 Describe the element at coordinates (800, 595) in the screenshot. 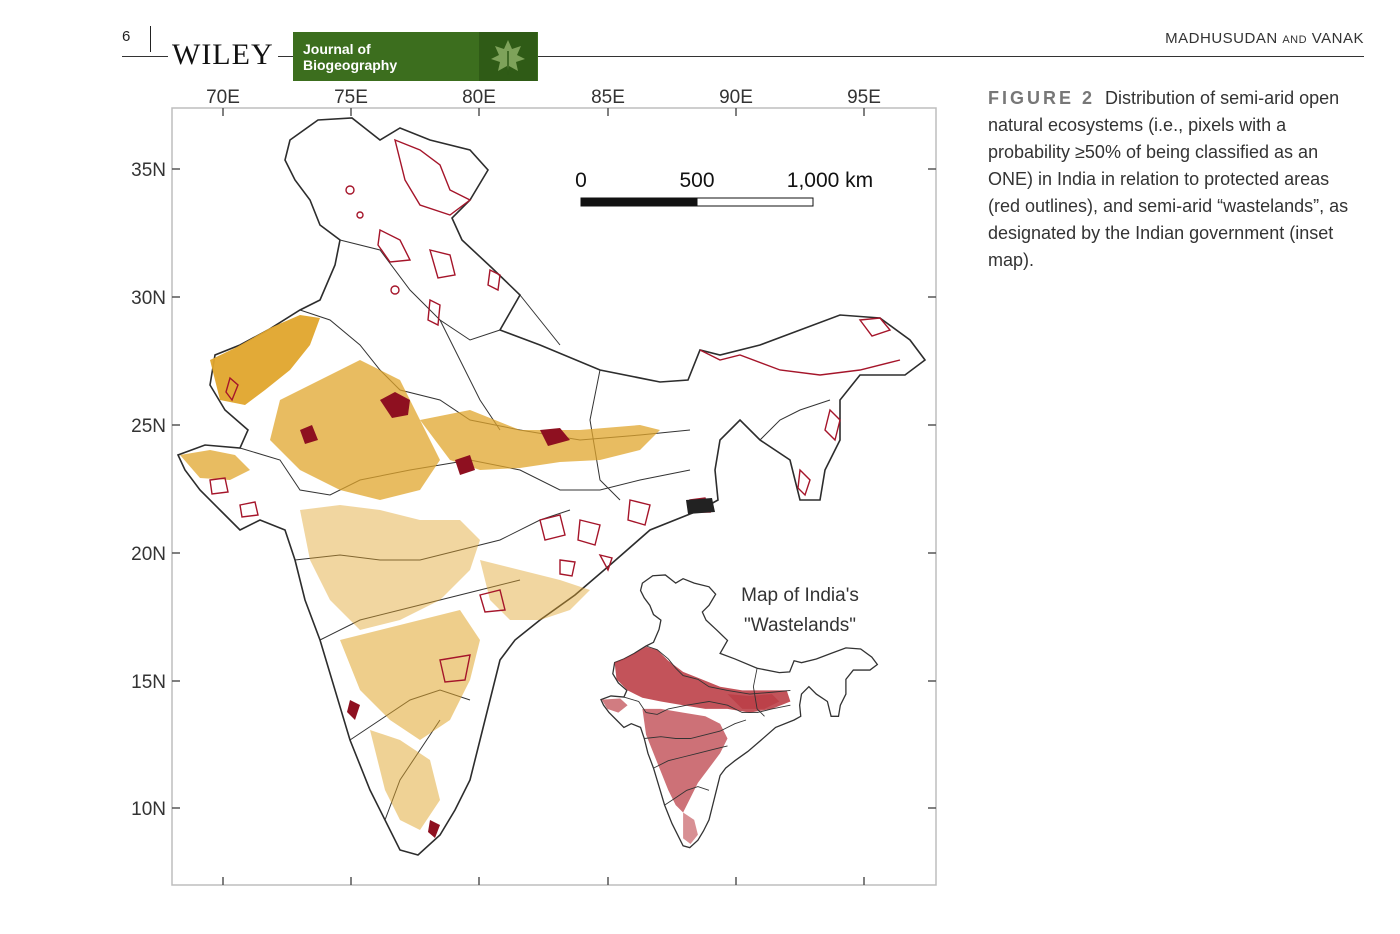

I see `inset-title-line1: Map of India's` at that location.